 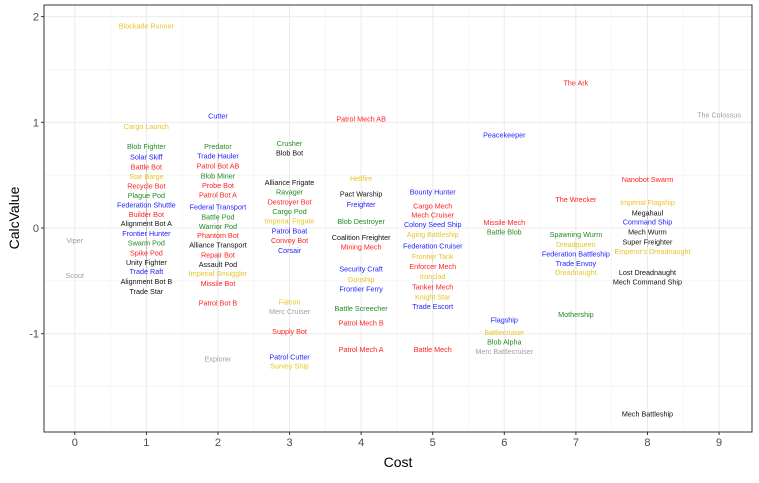 I want to click on point-label: Swarm Pod, so click(x=146, y=243).